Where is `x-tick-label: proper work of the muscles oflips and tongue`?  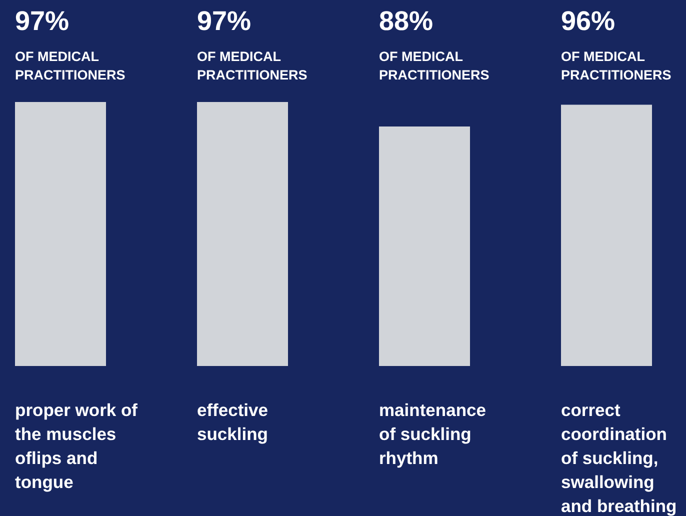 x-tick-label: proper work of the muscles oflips and tongue is located at coordinates (76, 446).